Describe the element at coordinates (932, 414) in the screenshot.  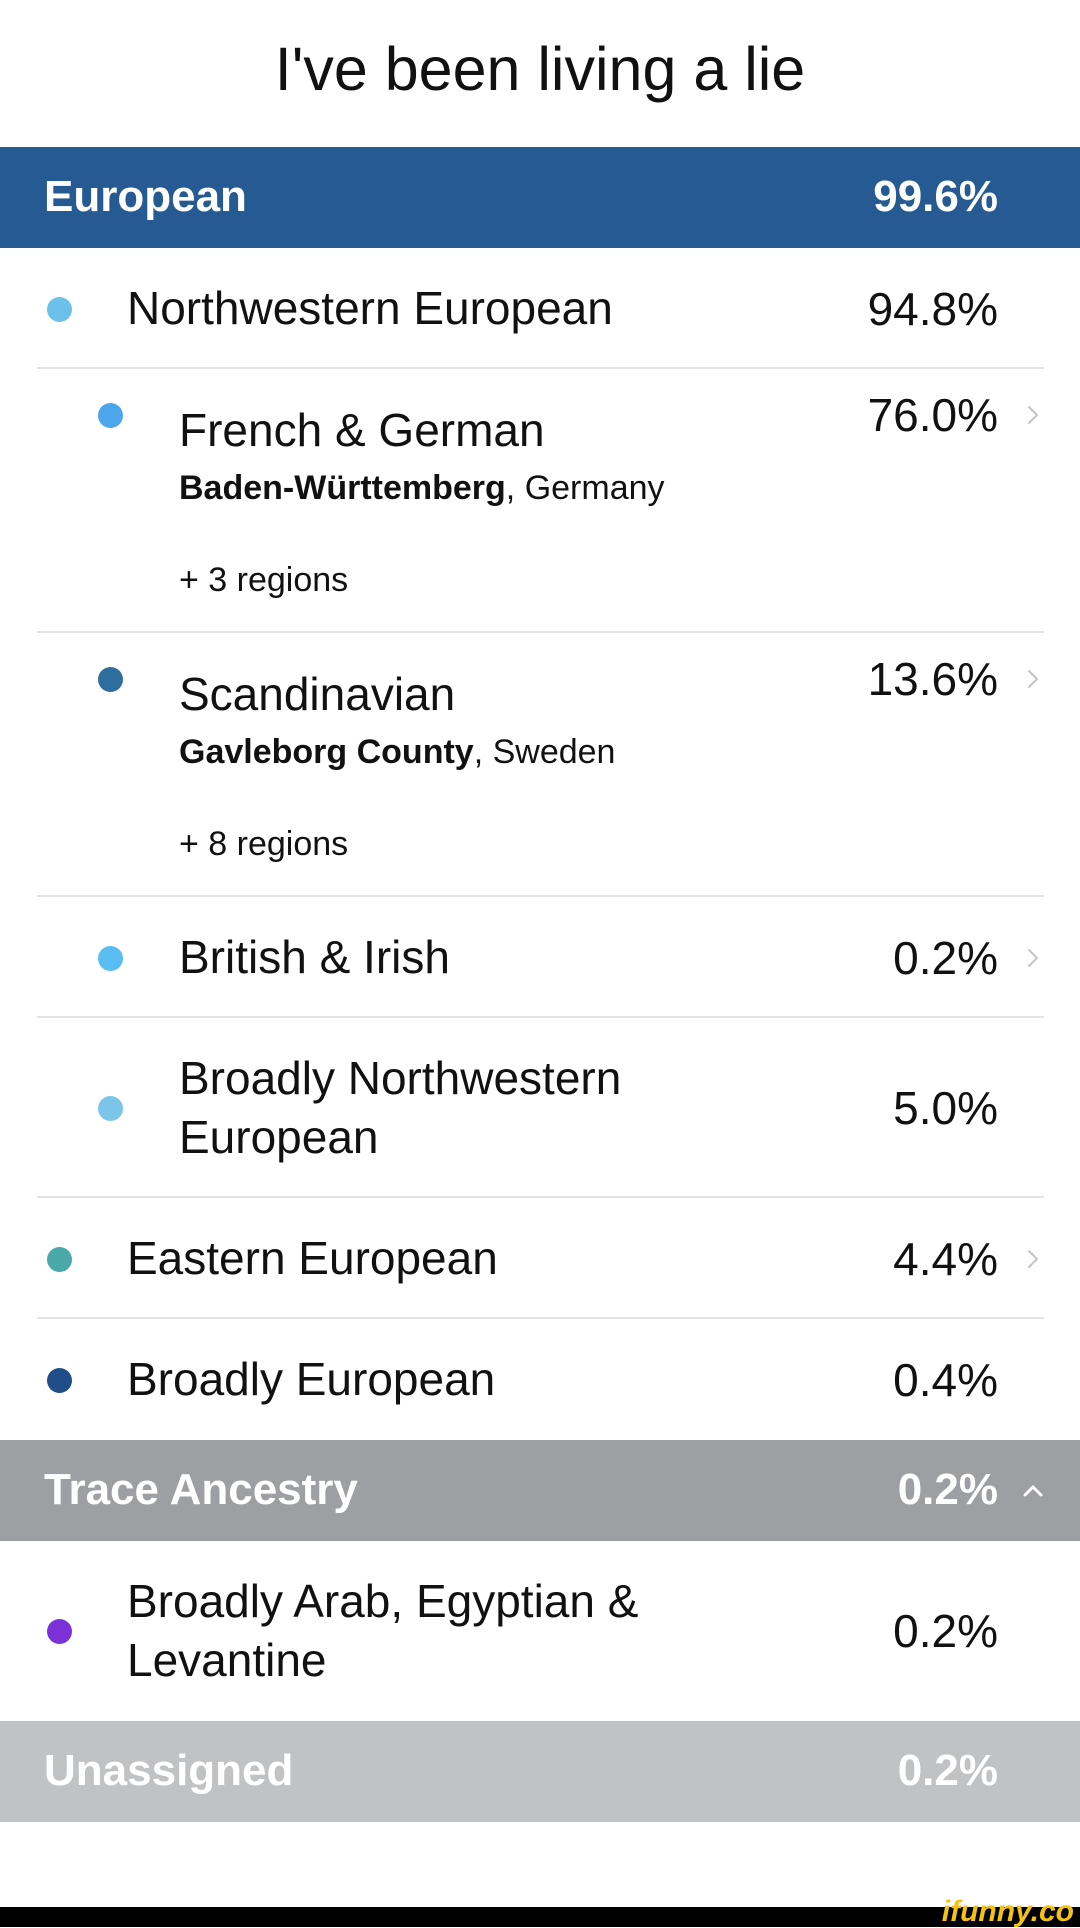
I see `region-percent: 76.0%` at that location.